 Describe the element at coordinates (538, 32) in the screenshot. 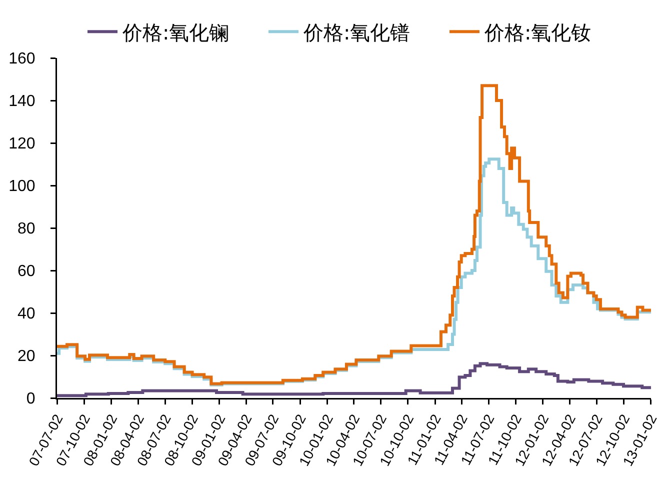

I see `legend-label: 价格:氧化钕` at that location.